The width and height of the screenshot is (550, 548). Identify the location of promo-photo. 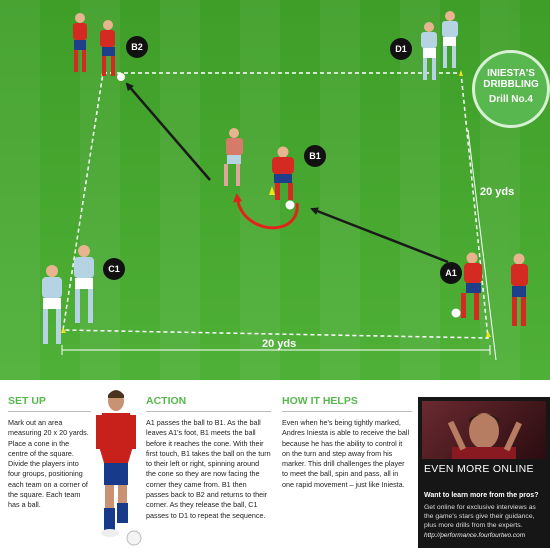
(484, 430).